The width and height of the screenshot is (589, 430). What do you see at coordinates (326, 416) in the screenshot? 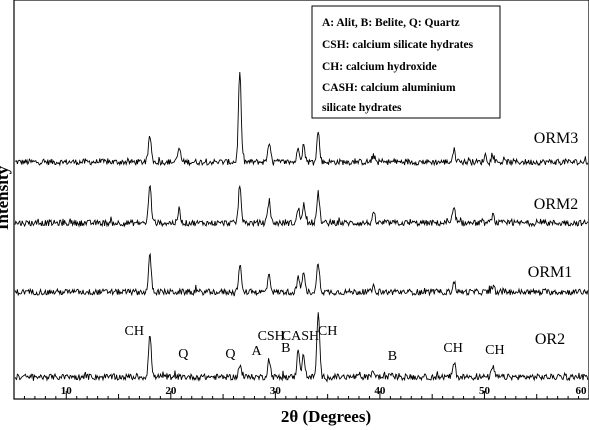
I see `x-axis-label: 2θ (Degrees)` at bounding box center [326, 416].